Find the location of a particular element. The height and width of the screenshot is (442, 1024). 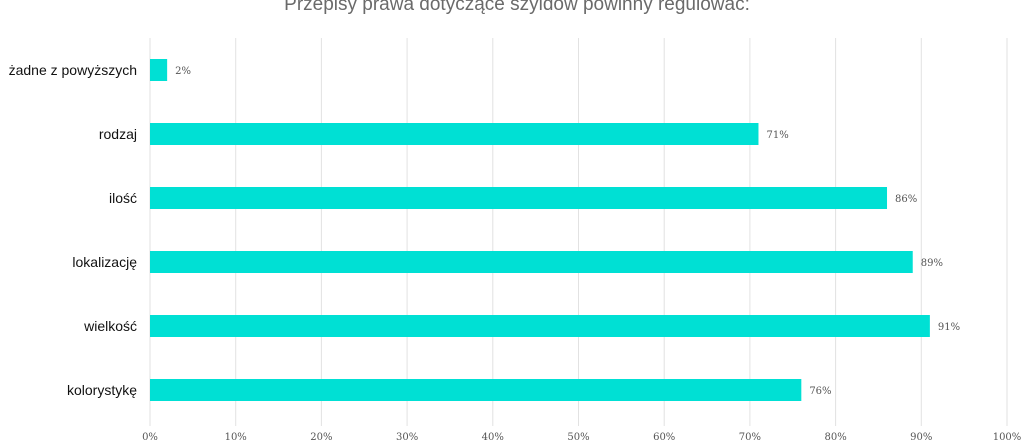

x-tick-label: 70% is located at coordinates (750, 437).